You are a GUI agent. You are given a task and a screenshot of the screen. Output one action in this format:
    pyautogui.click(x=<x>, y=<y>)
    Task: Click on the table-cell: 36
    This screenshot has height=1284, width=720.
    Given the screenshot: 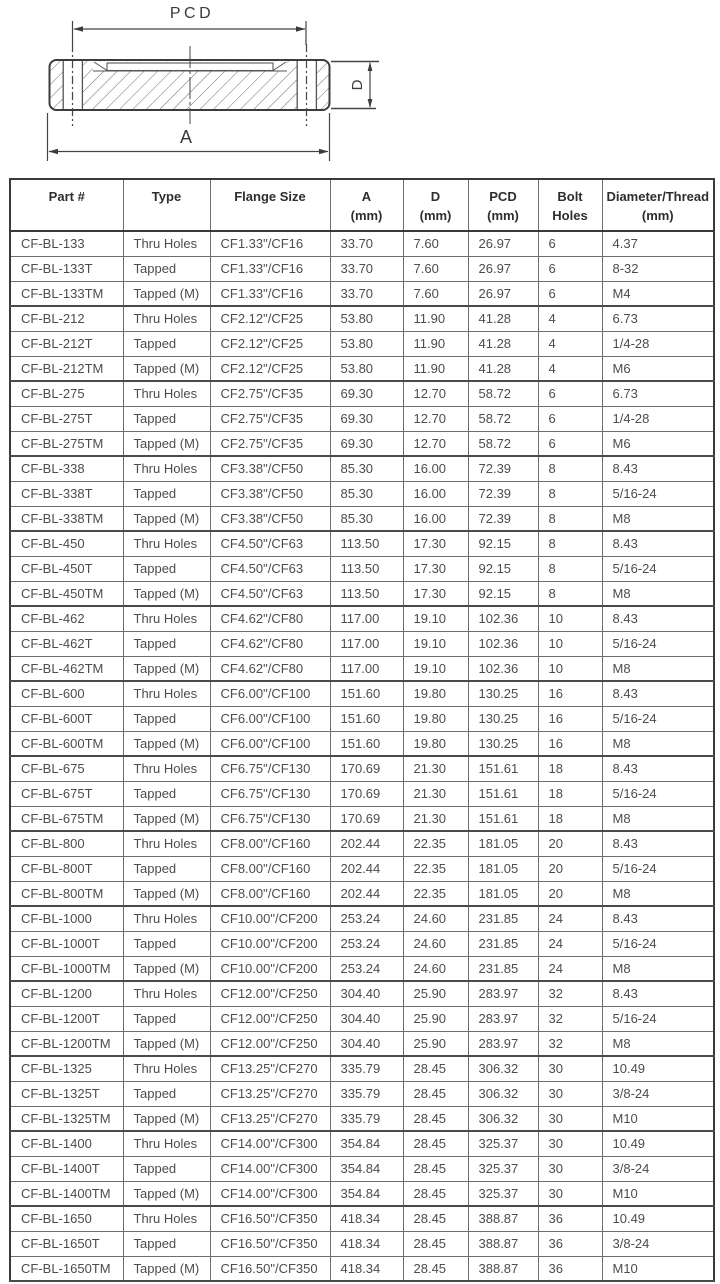 What is the action you would take?
    pyautogui.click(x=570, y=1268)
    